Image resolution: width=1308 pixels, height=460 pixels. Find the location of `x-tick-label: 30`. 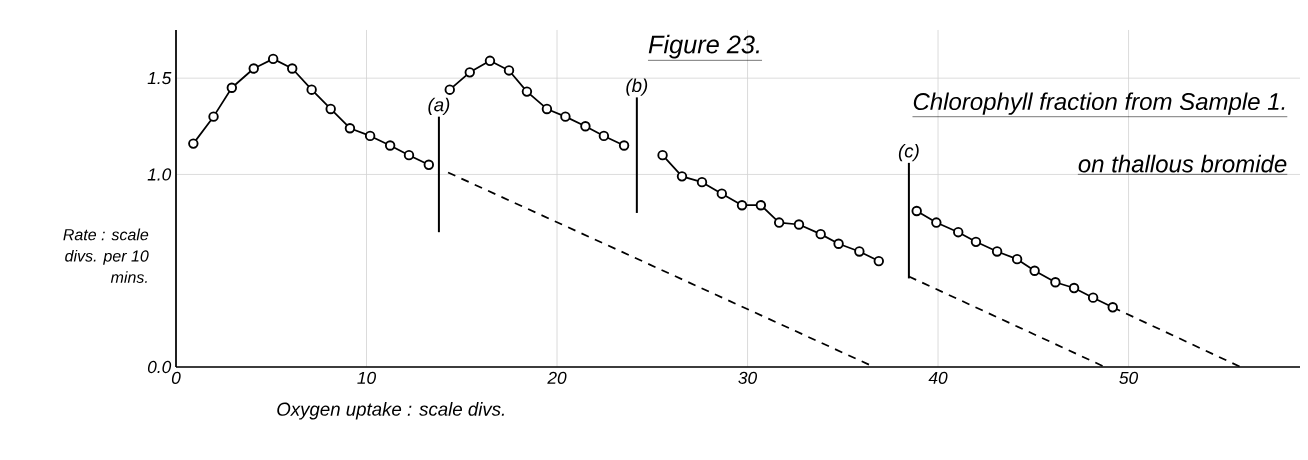

x-tick-label: 30 is located at coordinates (748, 377).